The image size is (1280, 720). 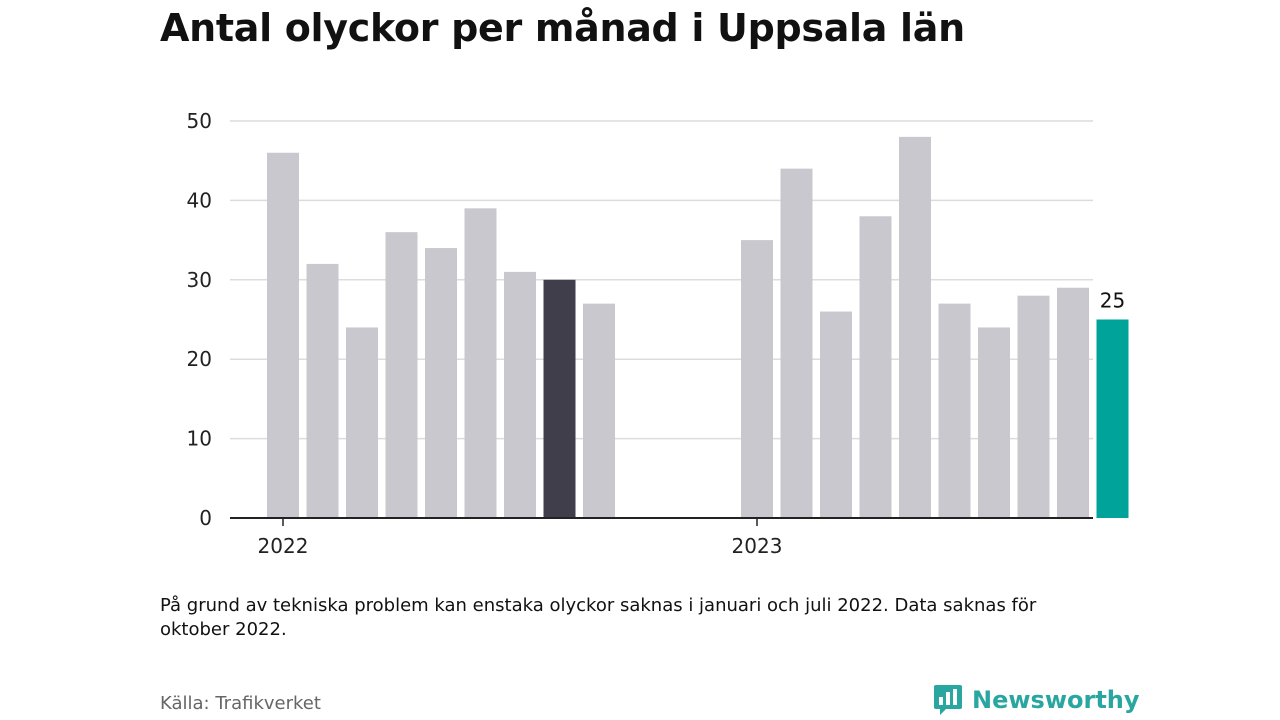 I want to click on chart-title: Antal olyckor per månad i Uppsala län, so click(x=562, y=28).